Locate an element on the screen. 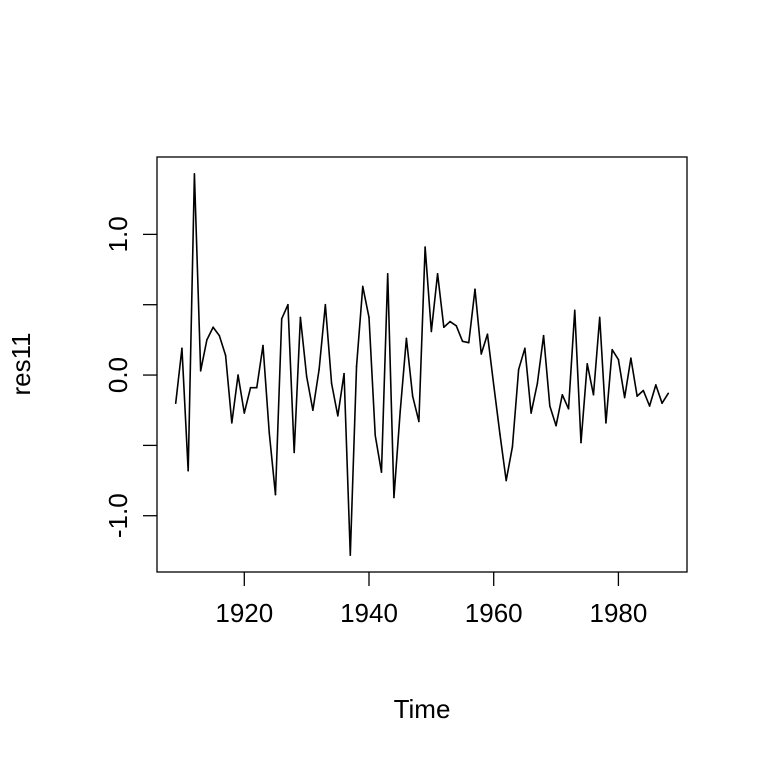 The height and width of the screenshot is (768, 768). y-axis: -1.0 0.0 1.0 is located at coordinates (130, 377).